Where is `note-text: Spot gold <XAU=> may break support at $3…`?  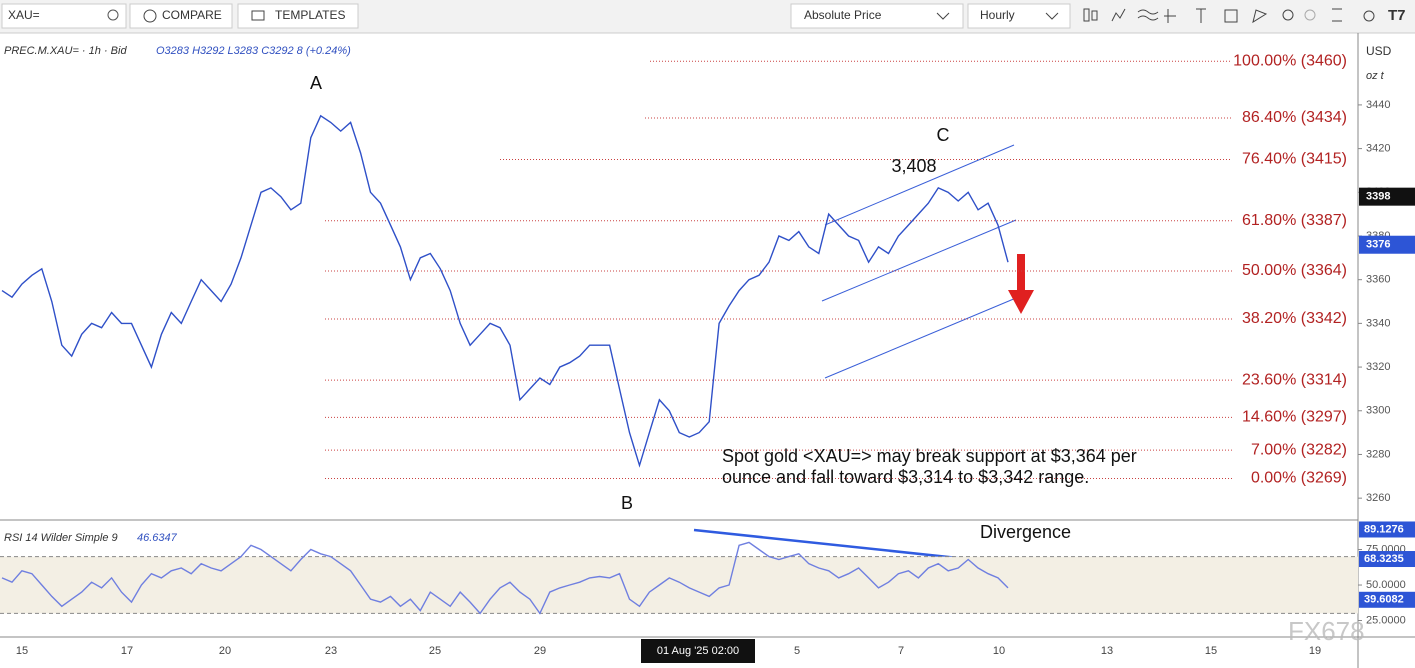
note-text: Spot gold <XAU=> may break support at $3… is located at coordinates (929, 456).